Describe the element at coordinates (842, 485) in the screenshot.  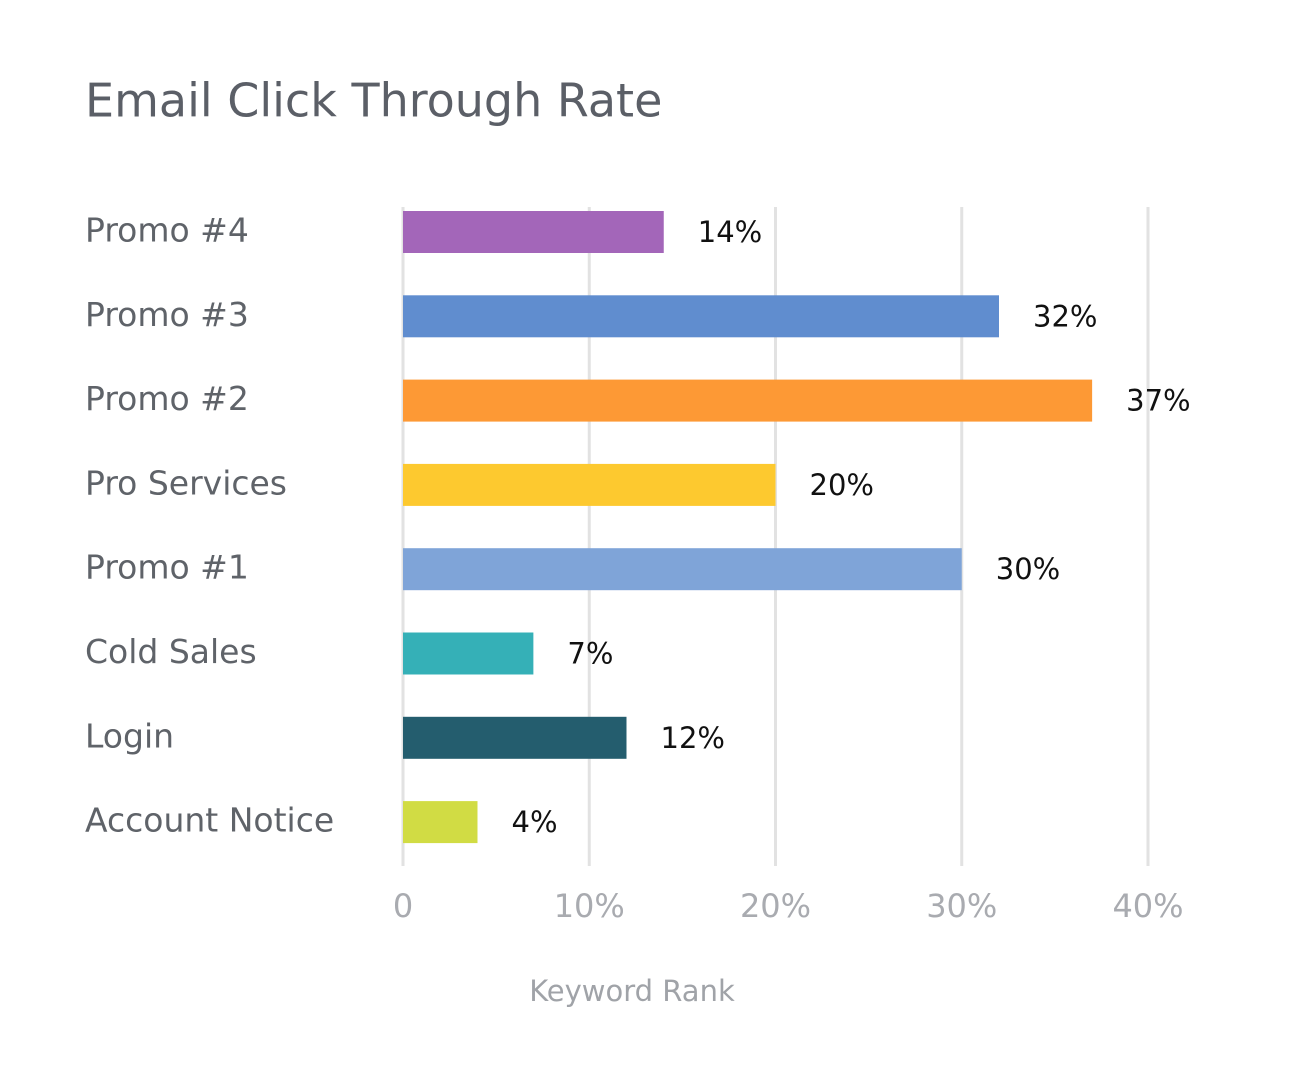
I see `value-label: 20%` at that location.